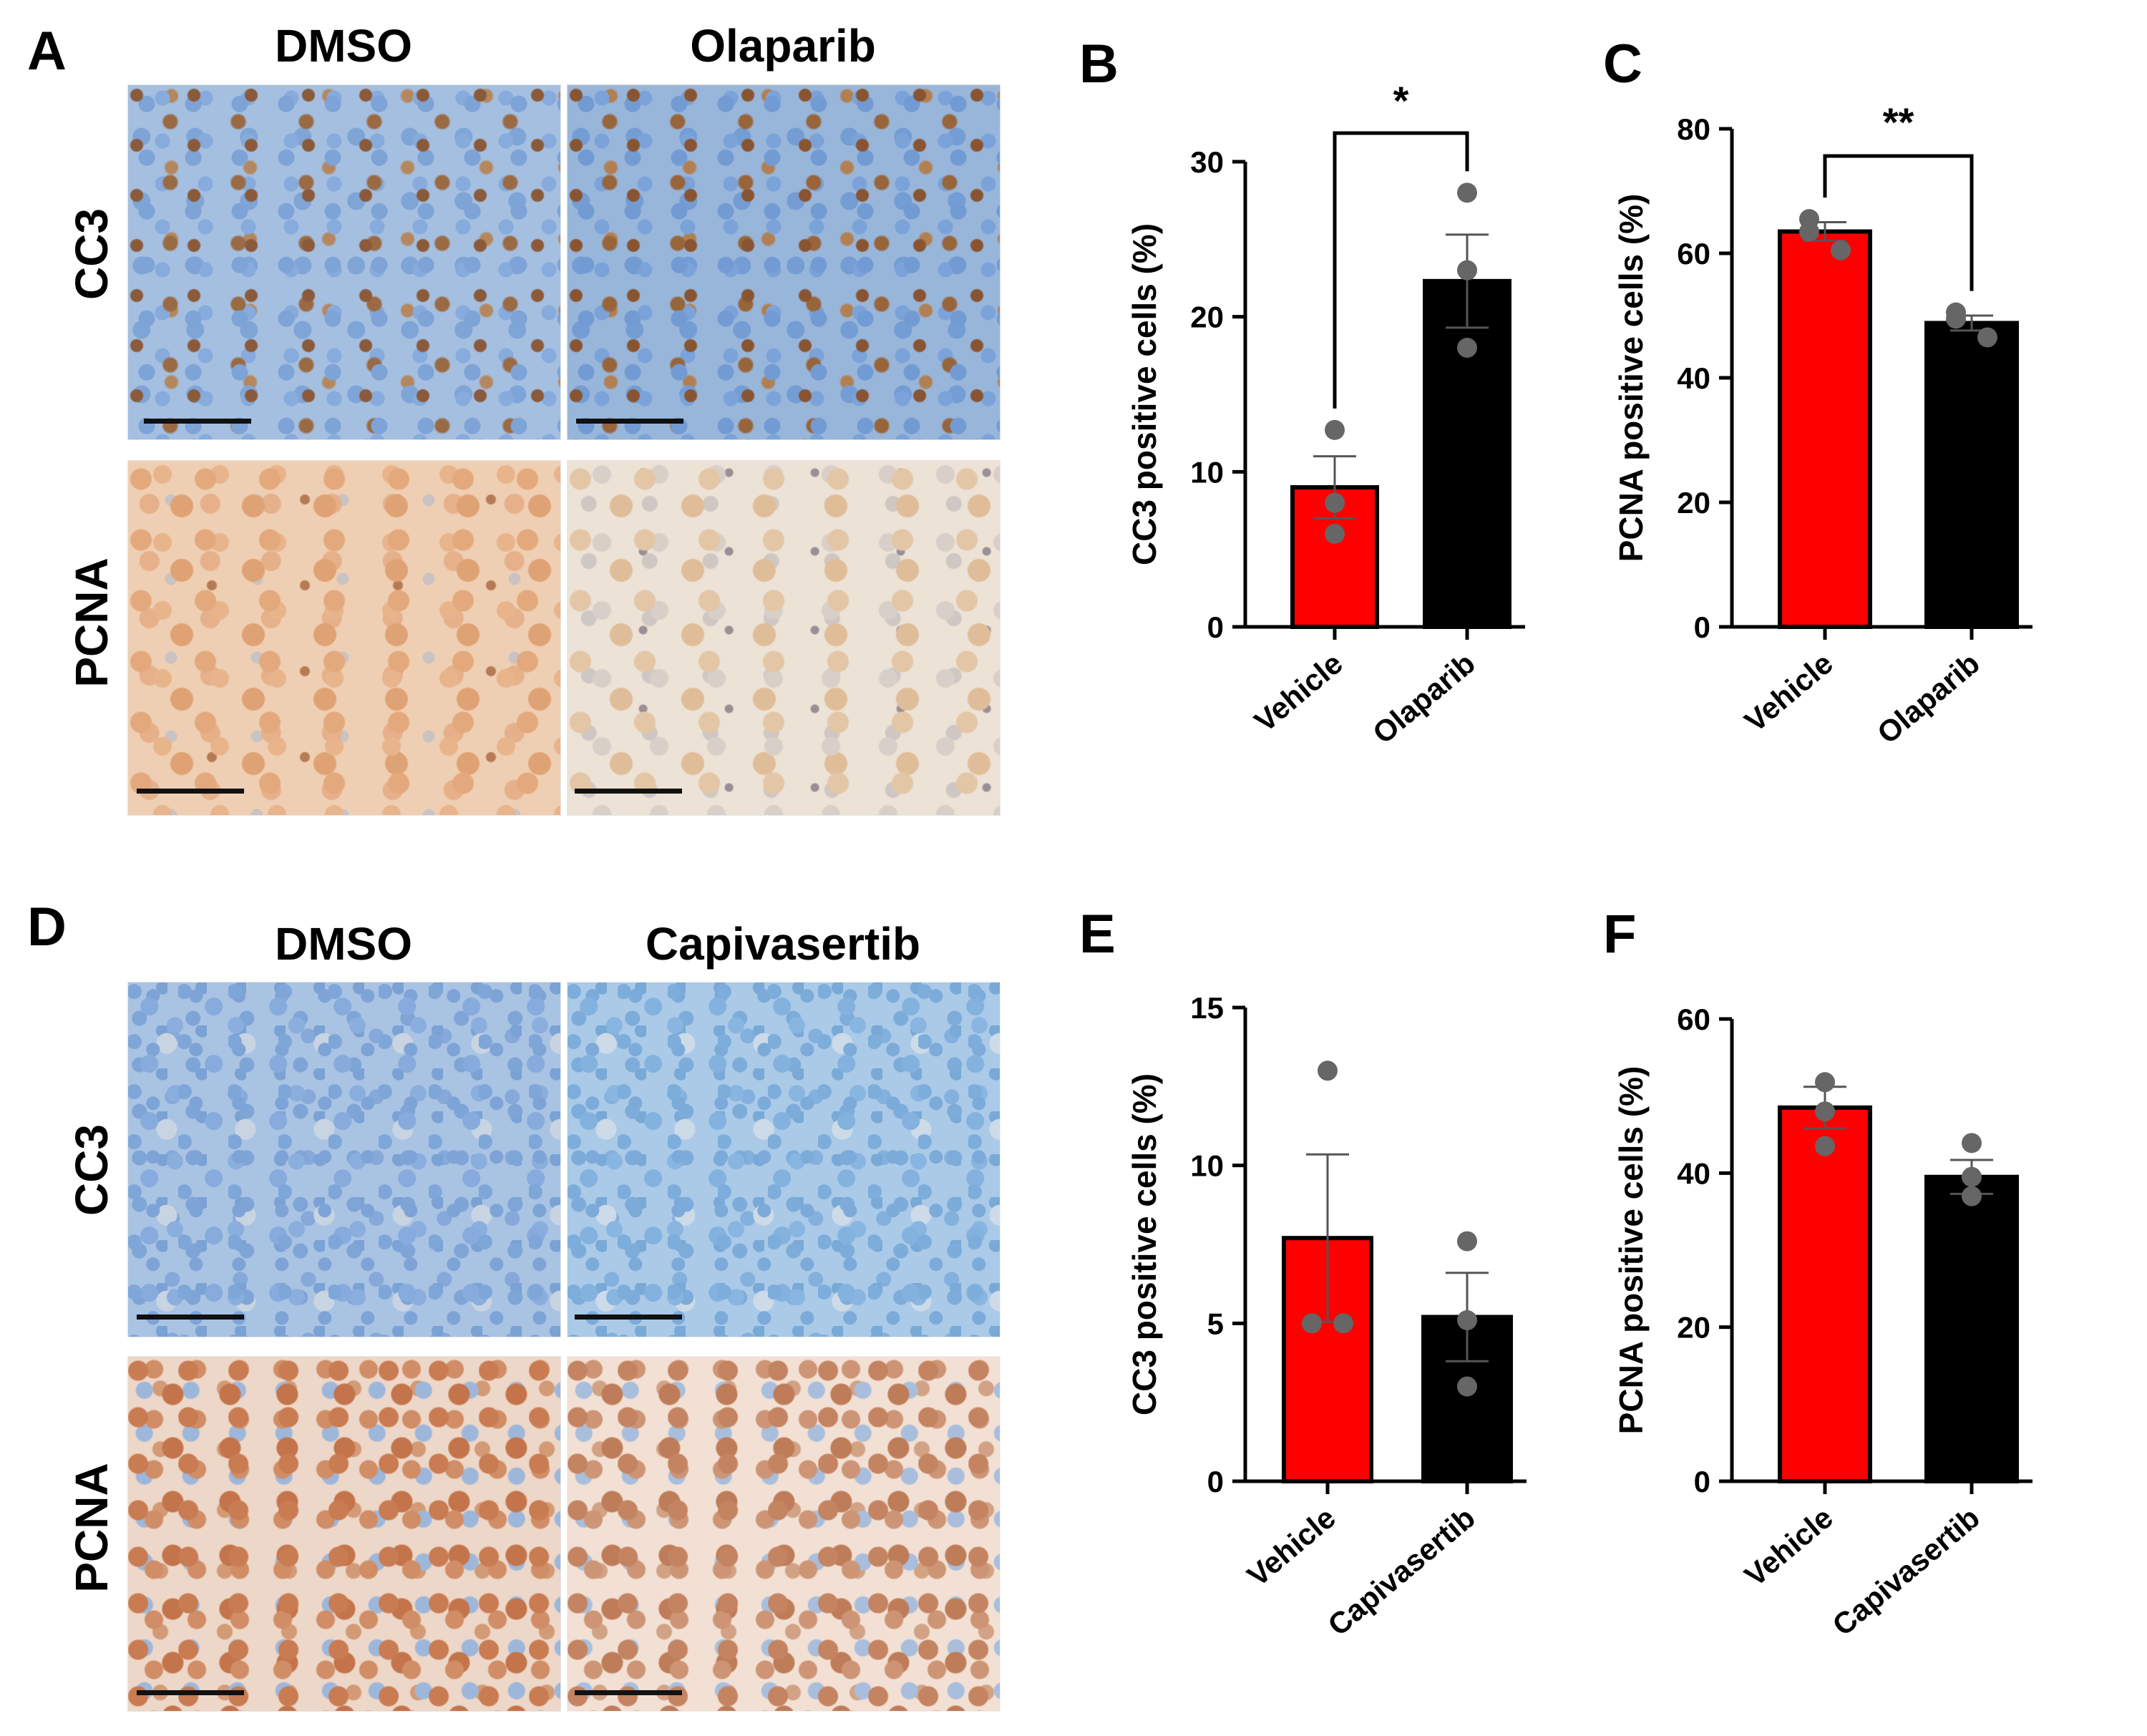 The image size is (2147, 1736). I want to click on y-tick-label: 15, so click(1207, 1008).